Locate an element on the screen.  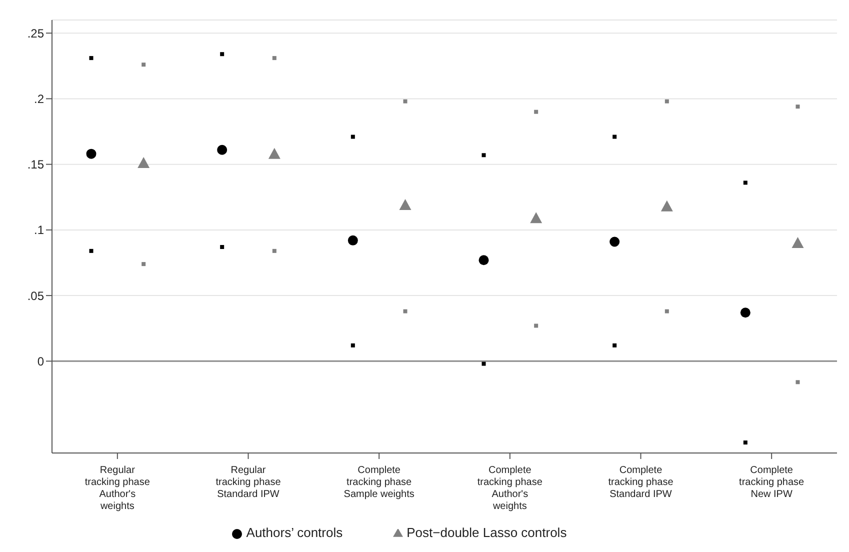
y-tick-label: .05 is located at coordinates (35, 295).